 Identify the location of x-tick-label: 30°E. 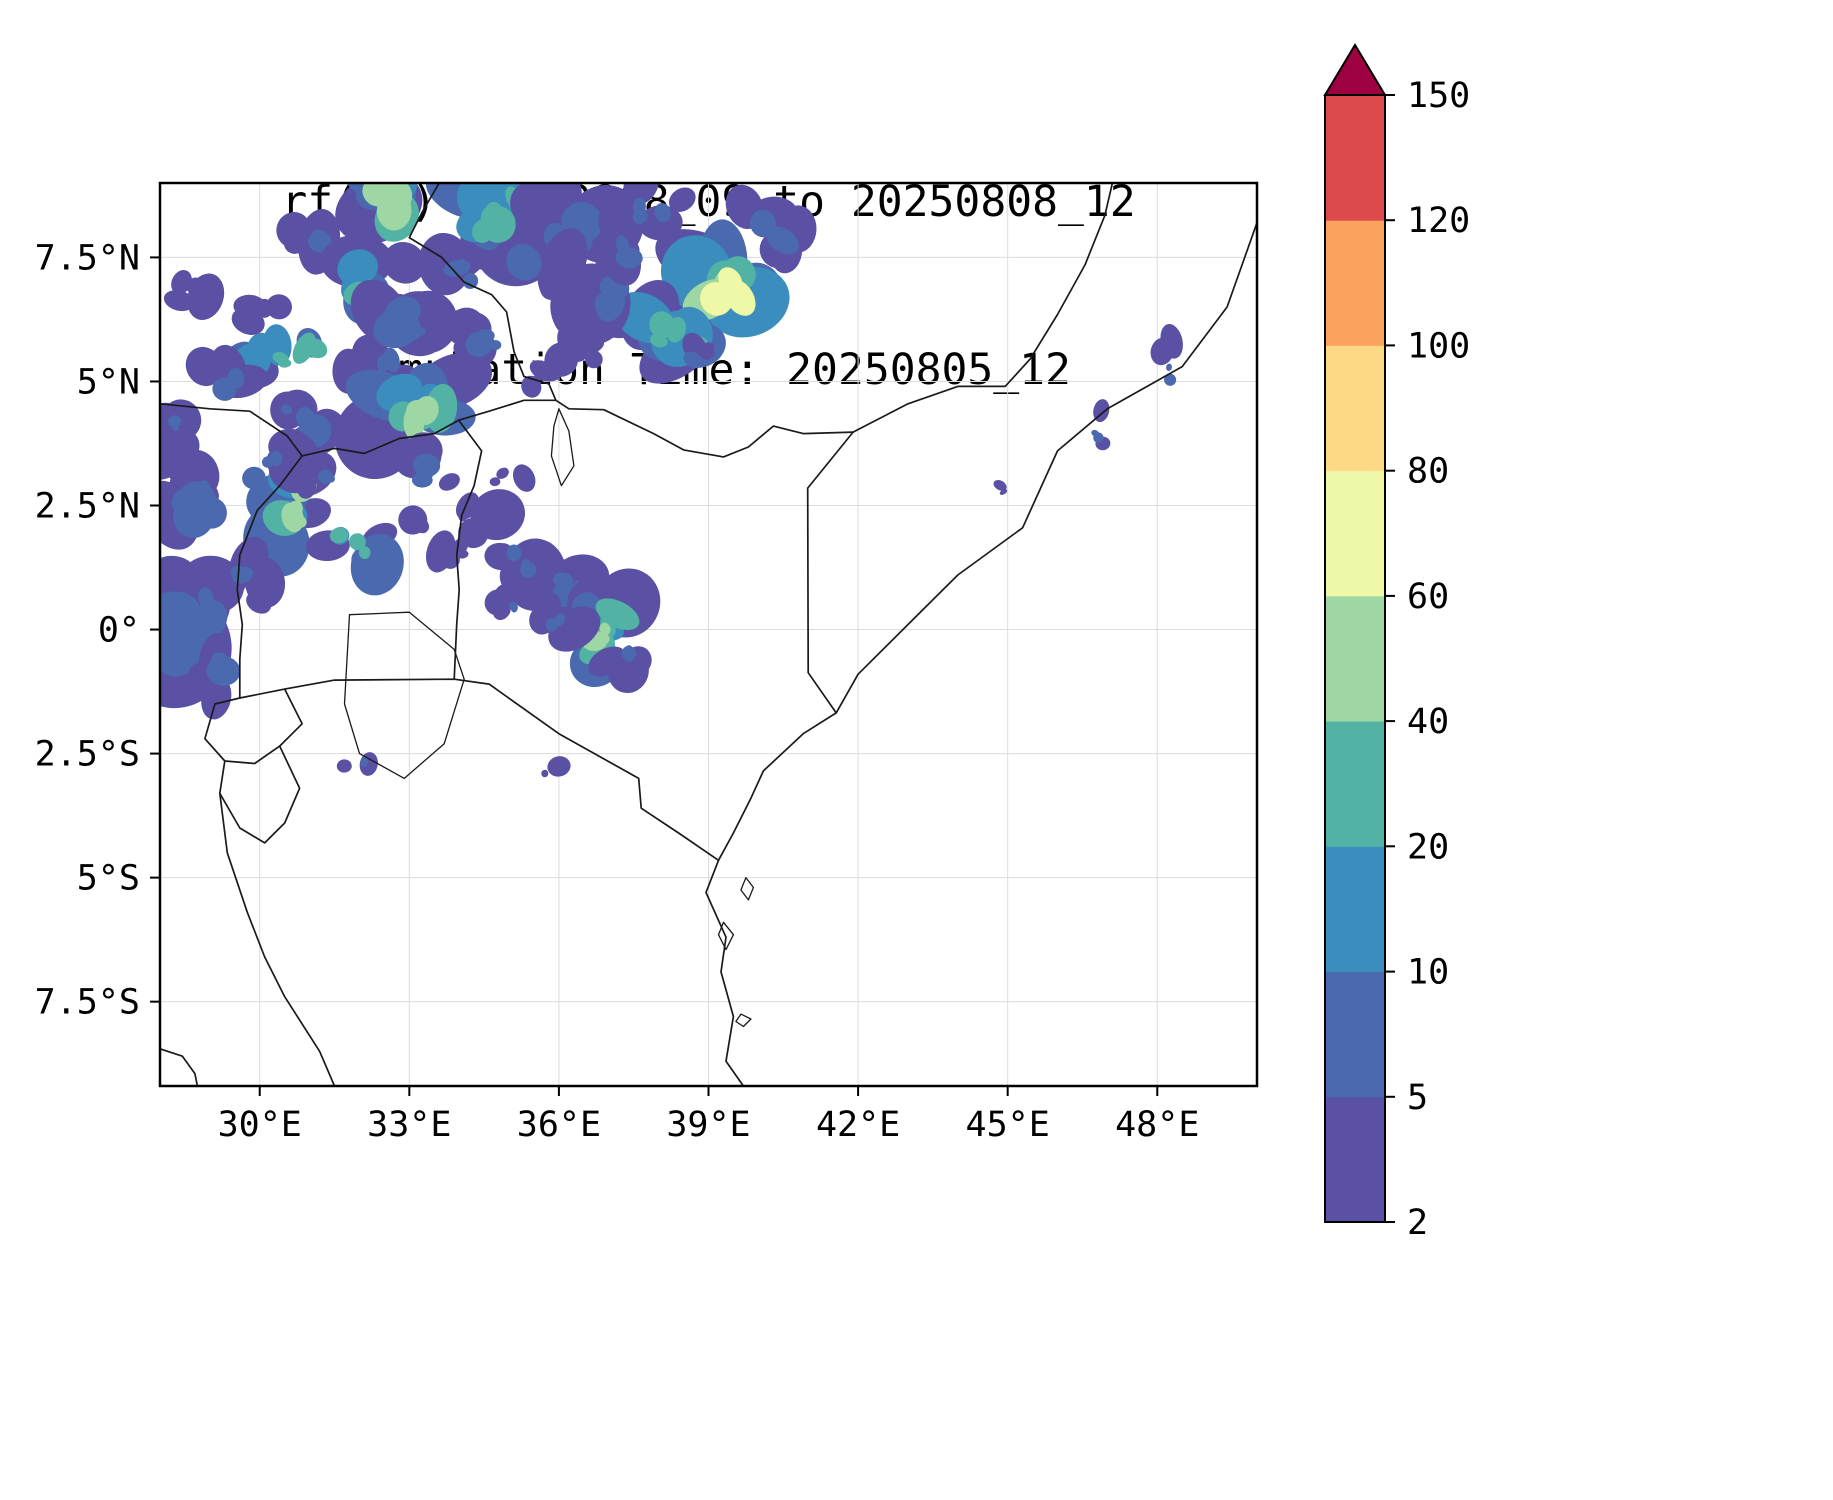
(260, 1125).